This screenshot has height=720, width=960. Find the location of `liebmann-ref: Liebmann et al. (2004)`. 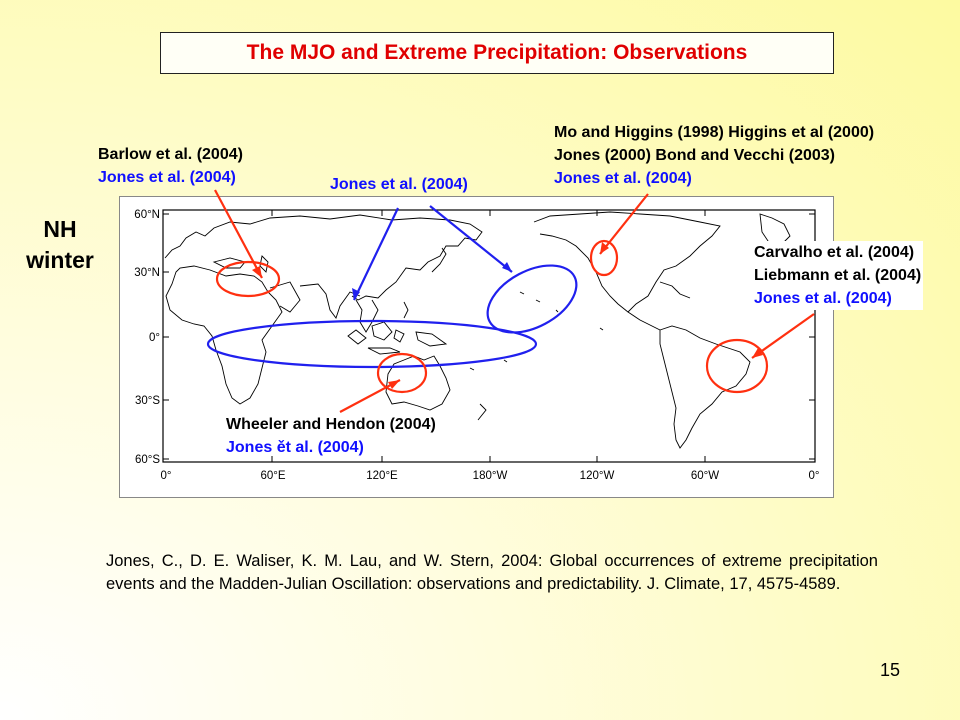

liebmann-ref: Liebmann et al. (2004) is located at coordinates (838, 275).